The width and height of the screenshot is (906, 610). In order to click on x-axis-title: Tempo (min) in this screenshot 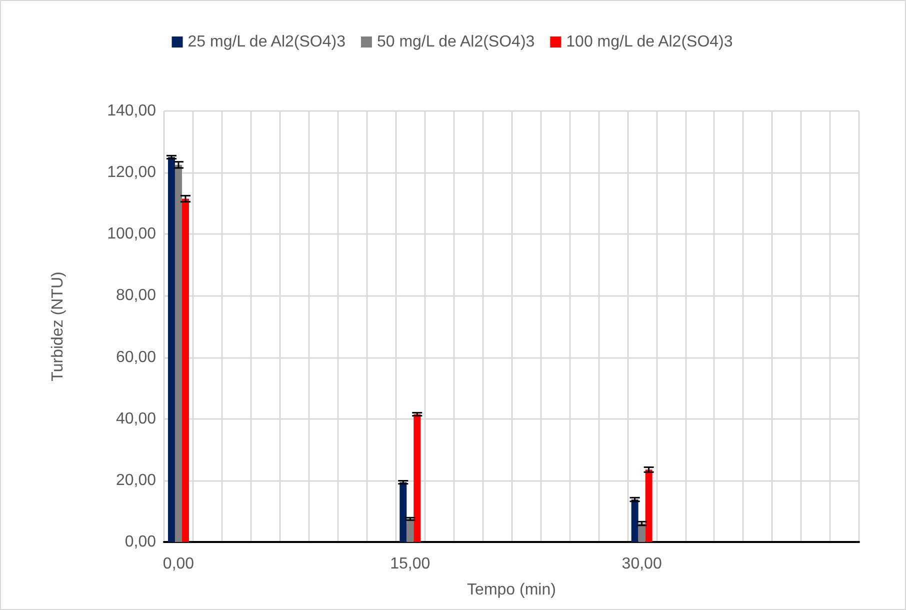, I will do `click(511, 590)`.